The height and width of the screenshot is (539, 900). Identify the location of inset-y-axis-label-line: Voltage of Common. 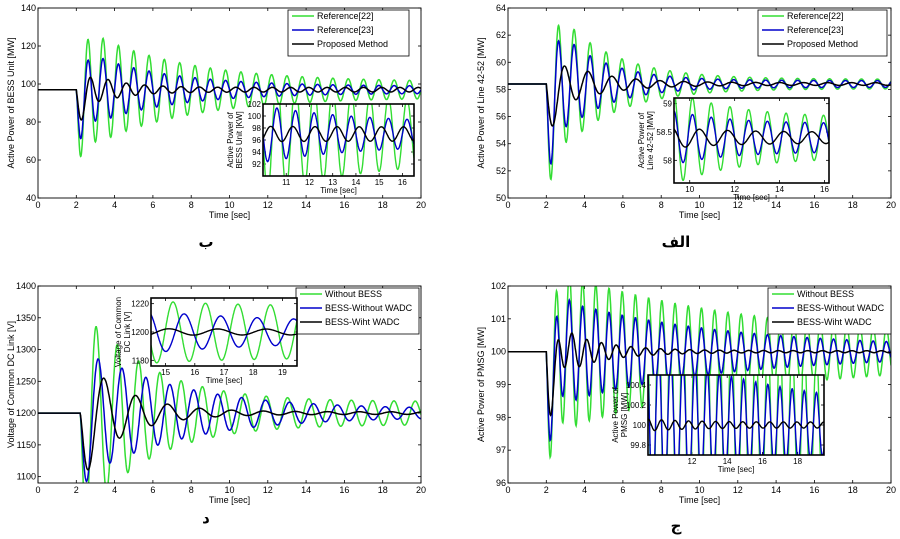
(118, 332).